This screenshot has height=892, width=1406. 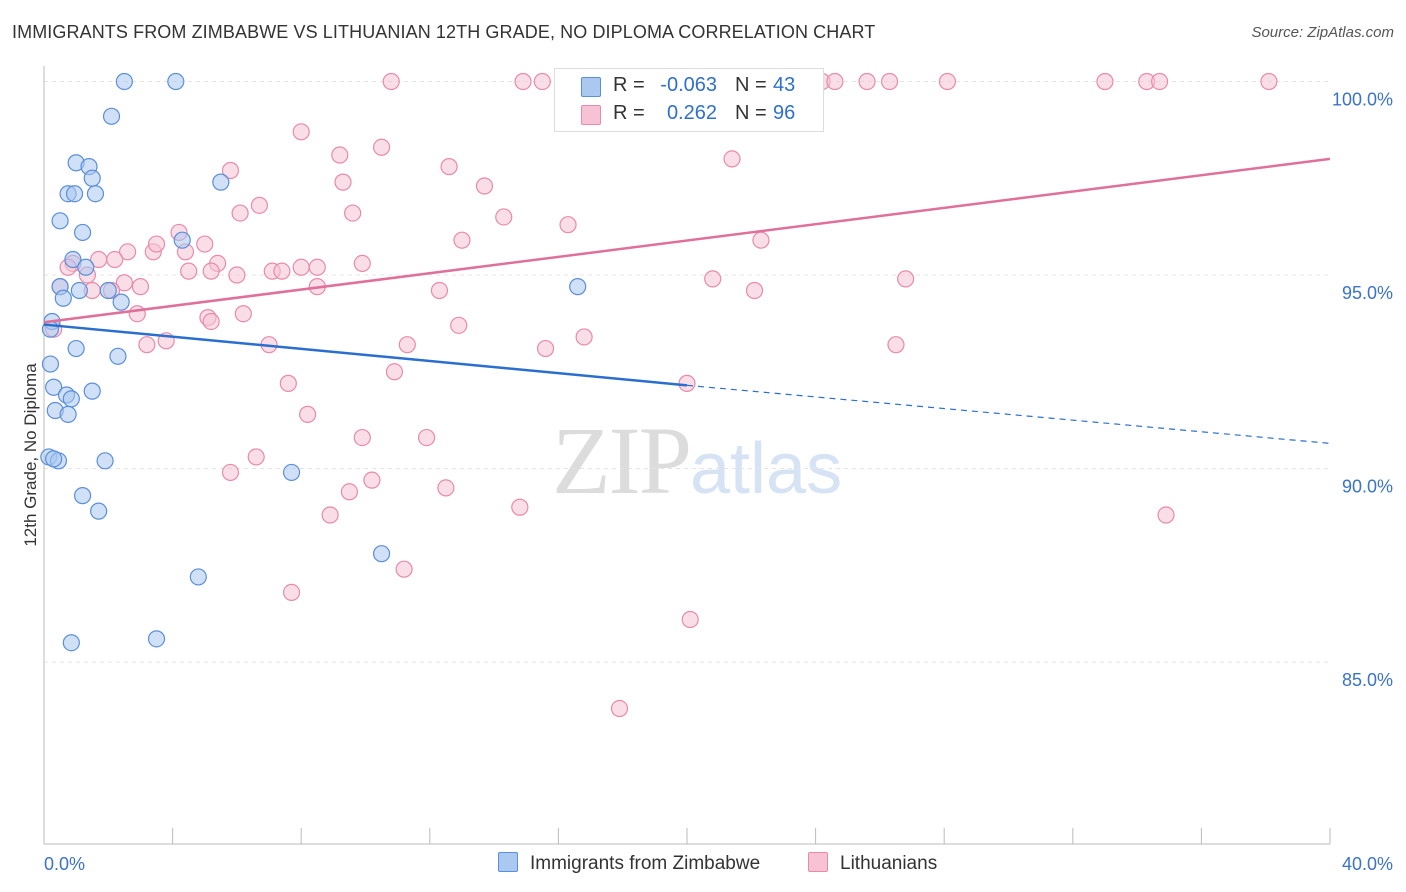 I want to click on correlation-legend: R = -0.063 N = 43 R = 0.262 N = 96, so click(x=689, y=100).